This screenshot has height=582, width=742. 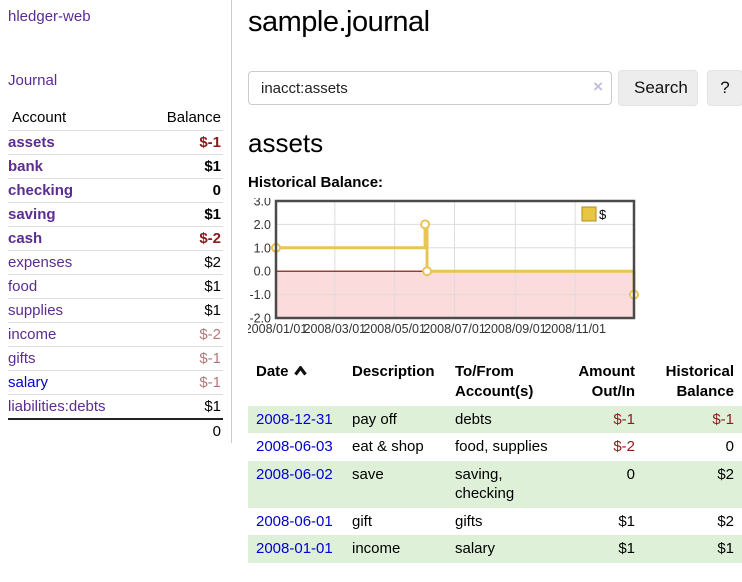 I want to click on transaction-date-link: 2008-06-02, so click(x=294, y=474).